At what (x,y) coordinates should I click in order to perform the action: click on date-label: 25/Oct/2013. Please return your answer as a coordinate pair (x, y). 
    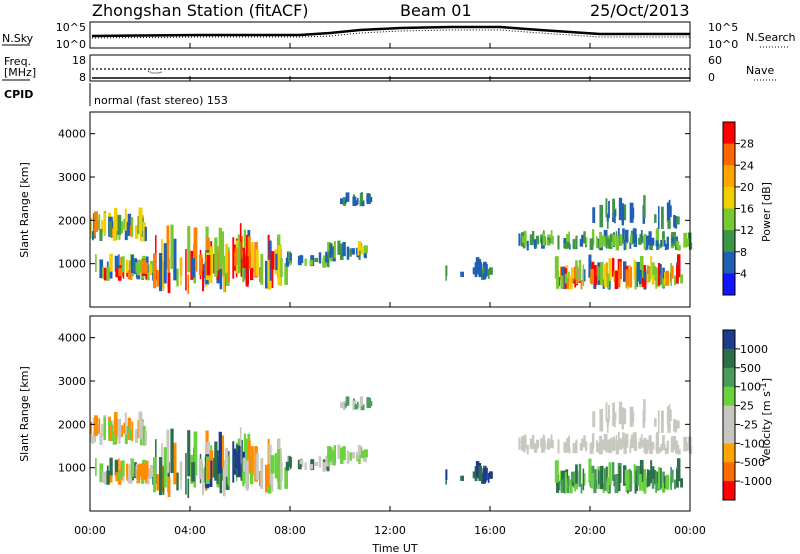
    Looking at the image, I should click on (640, 10).